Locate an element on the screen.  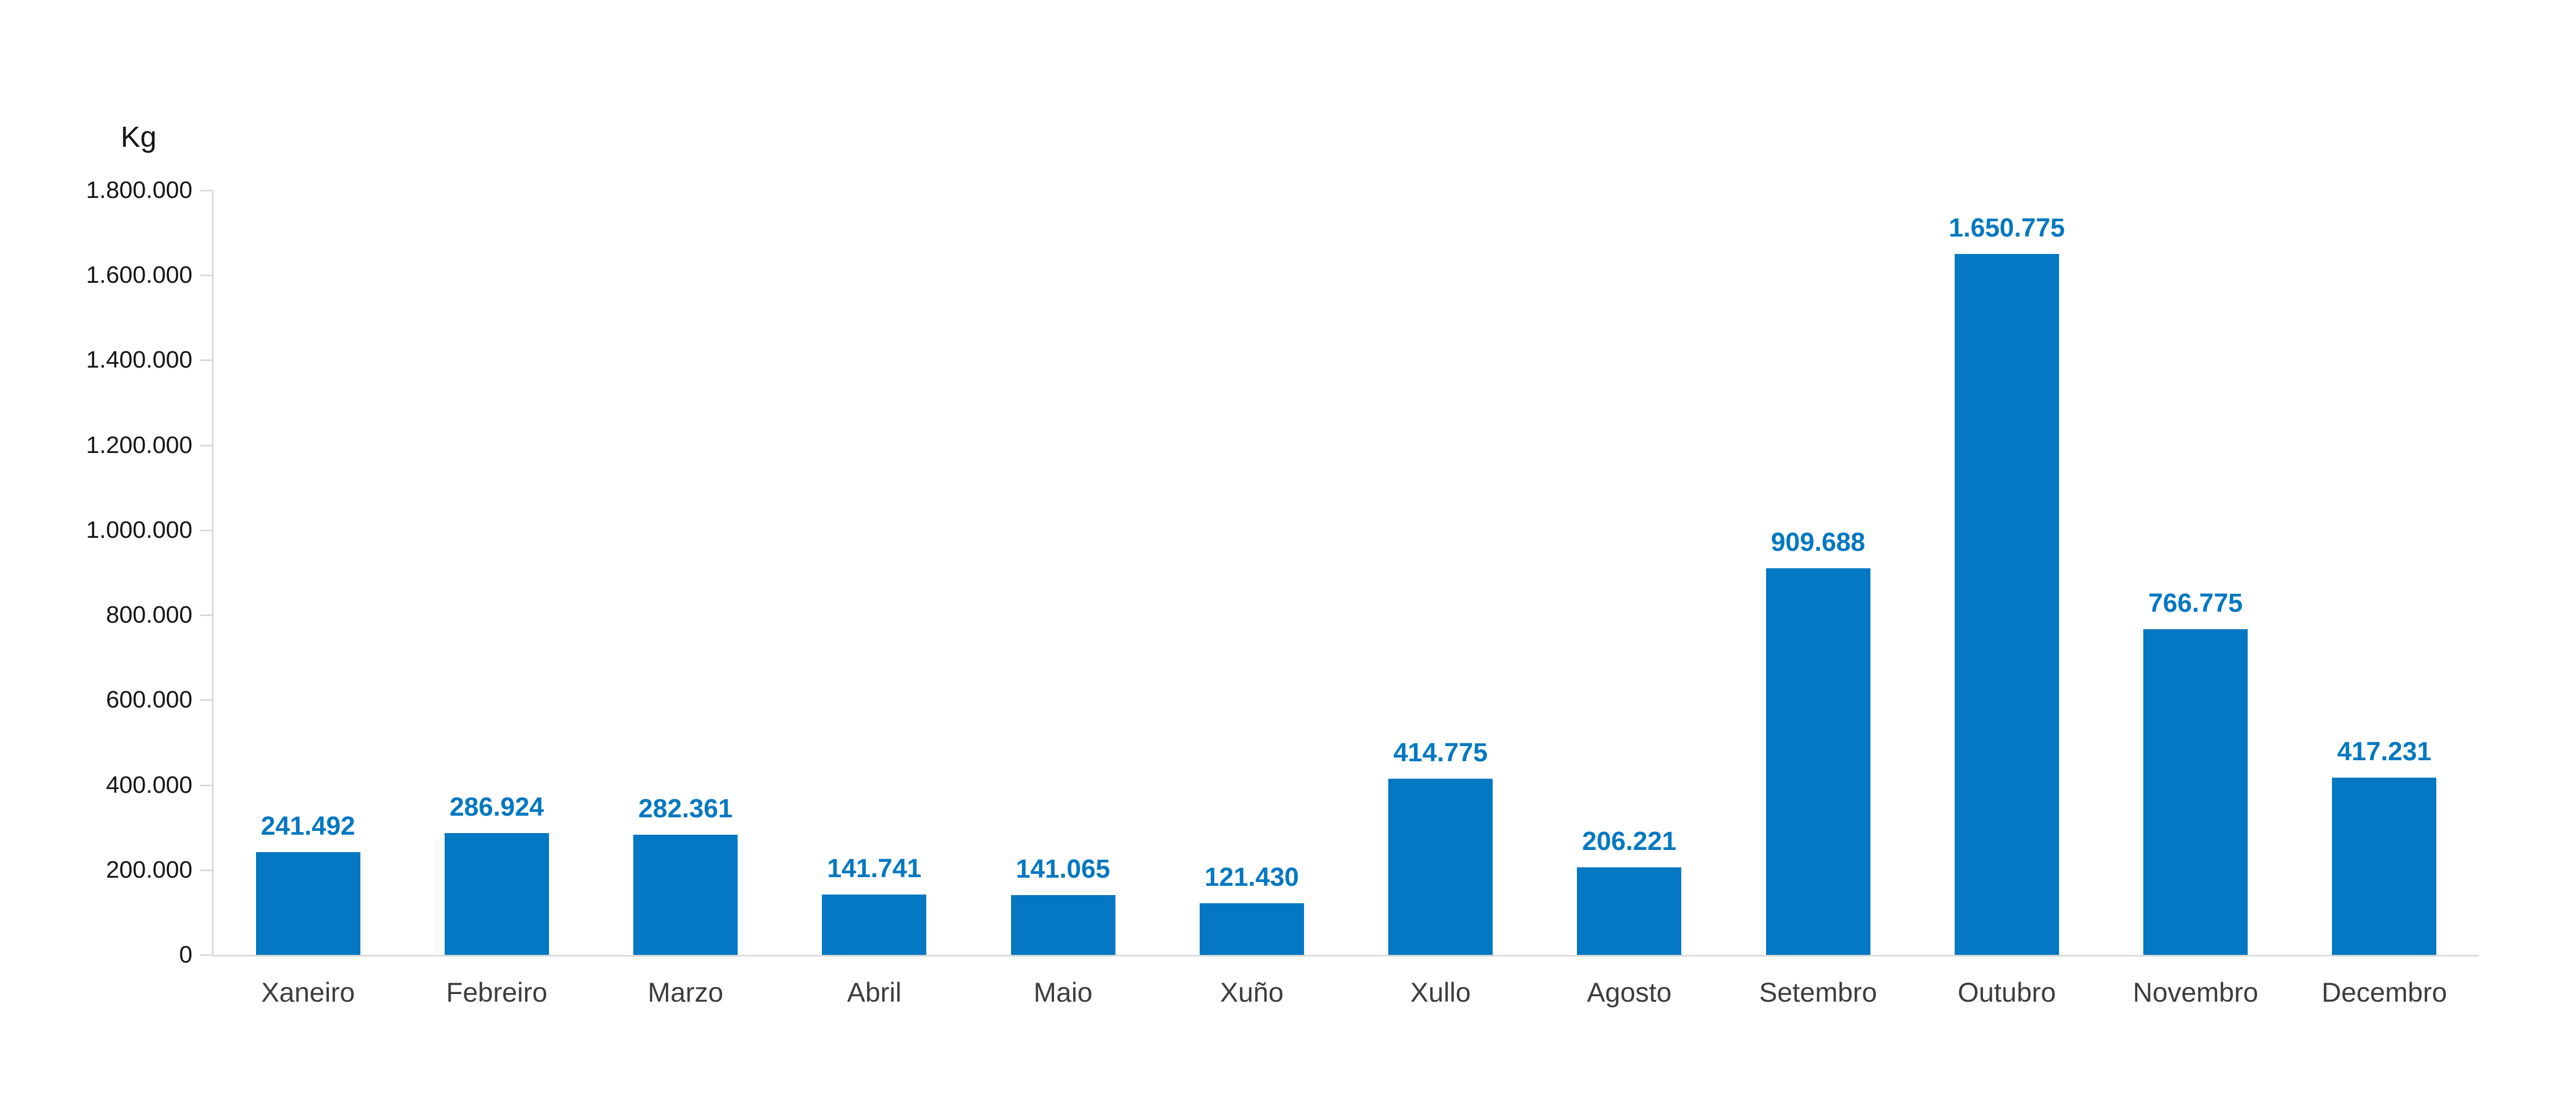
bar-value-label: 286.924 is located at coordinates (497, 807).